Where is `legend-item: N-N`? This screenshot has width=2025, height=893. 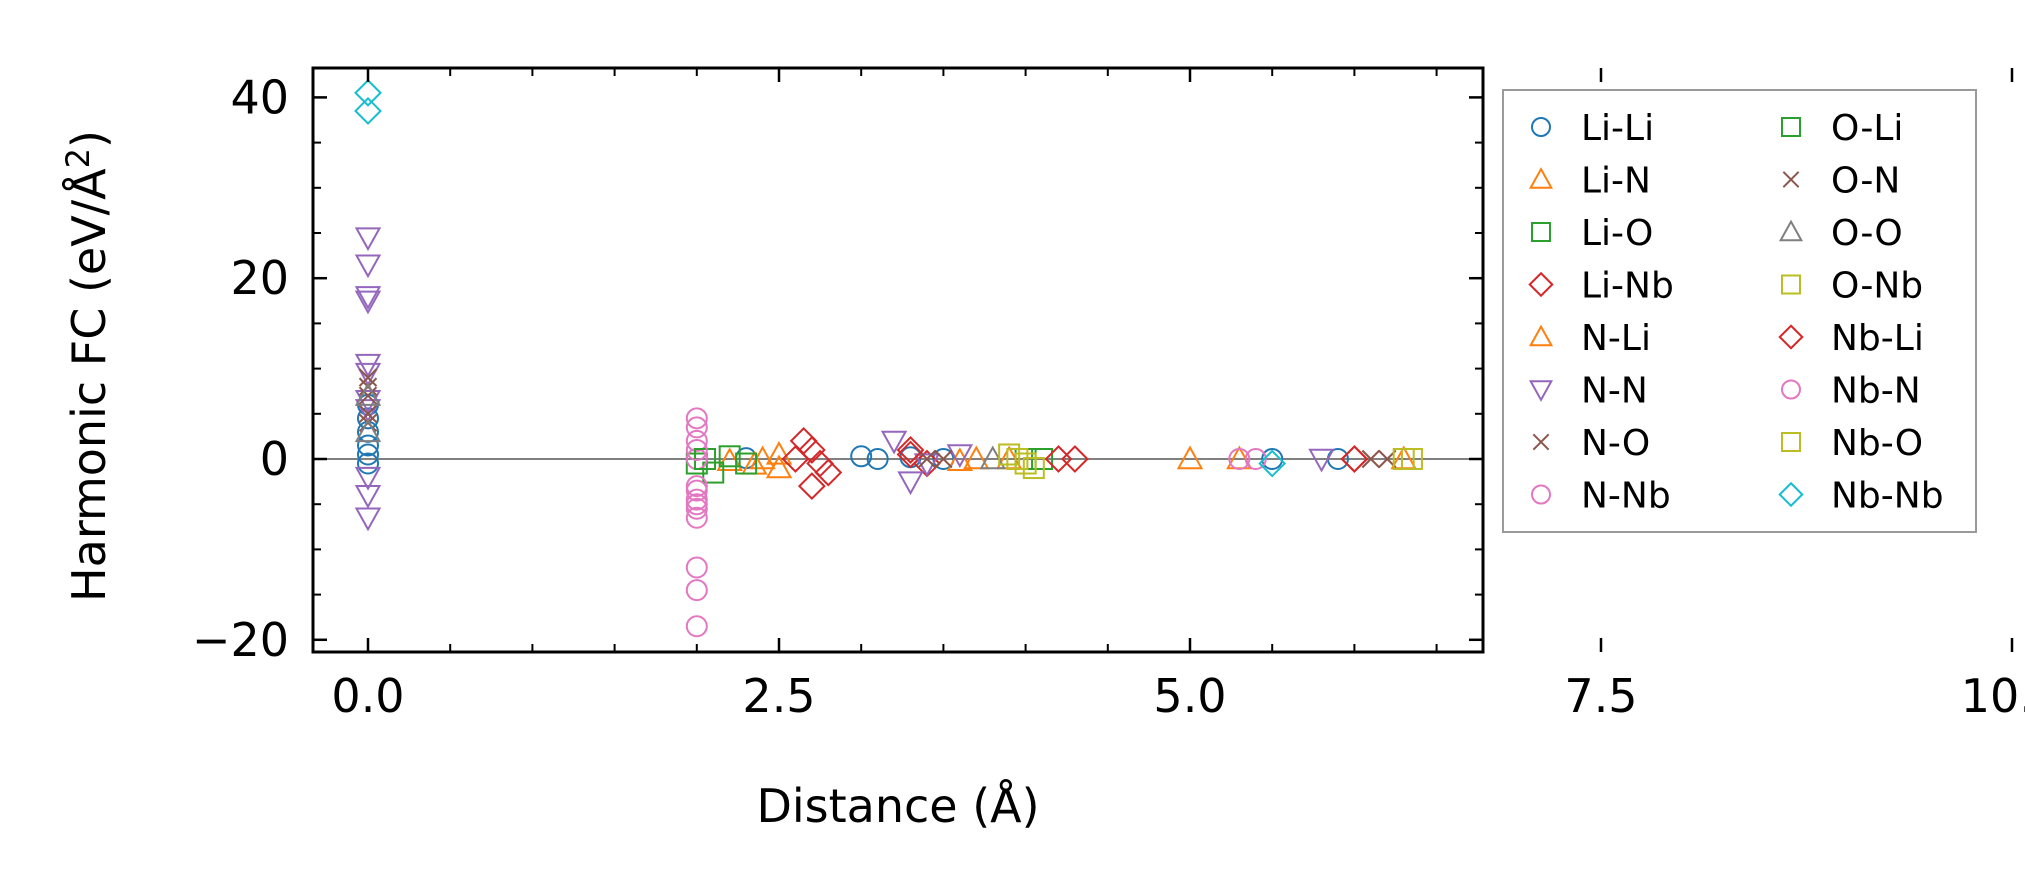
legend-item: N-N is located at coordinates (1588, 391).